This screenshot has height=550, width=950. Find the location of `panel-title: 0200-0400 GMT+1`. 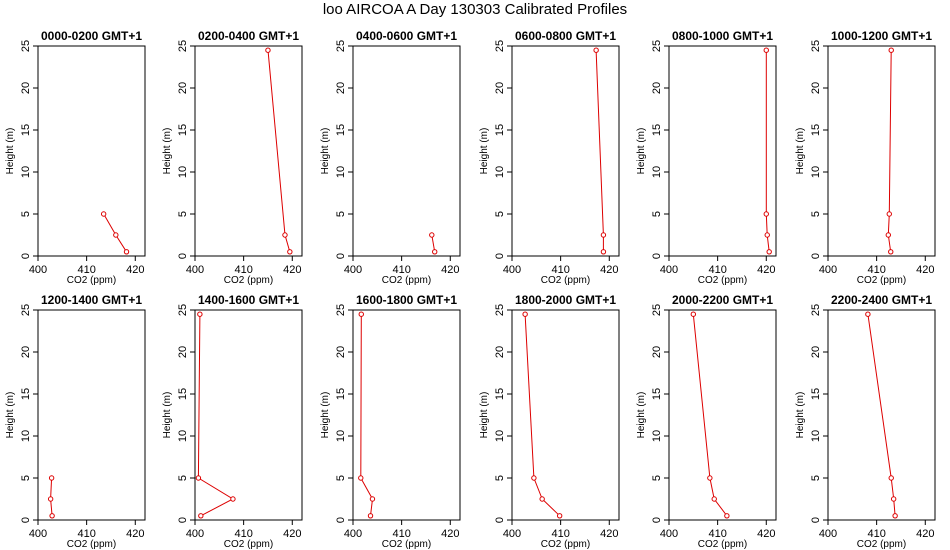

panel-title: 0200-0400 GMT+1 is located at coordinates (248, 36).